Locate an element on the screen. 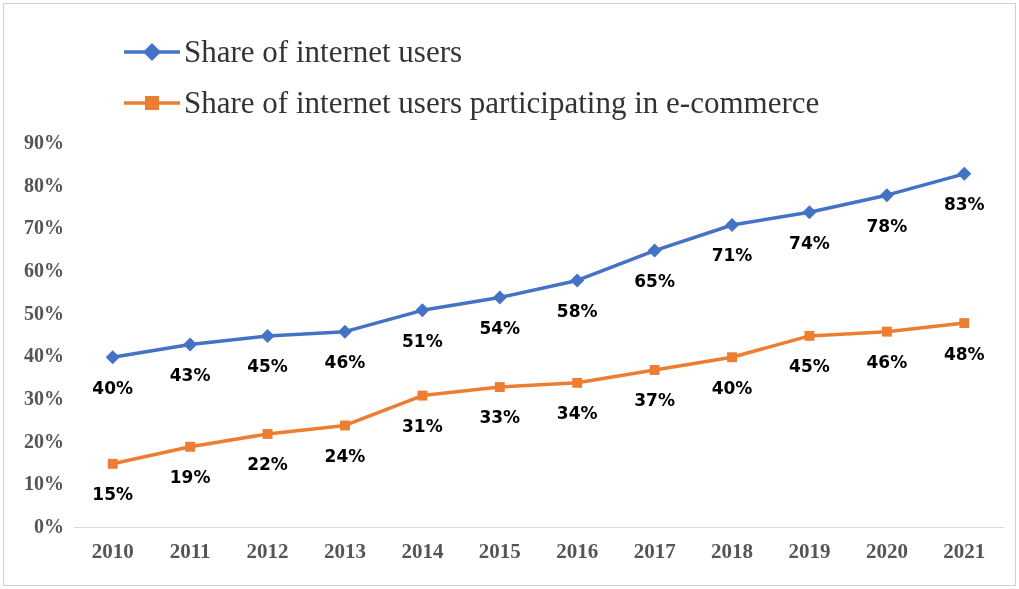  y-tick-label: 40% is located at coordinates (44, 355).